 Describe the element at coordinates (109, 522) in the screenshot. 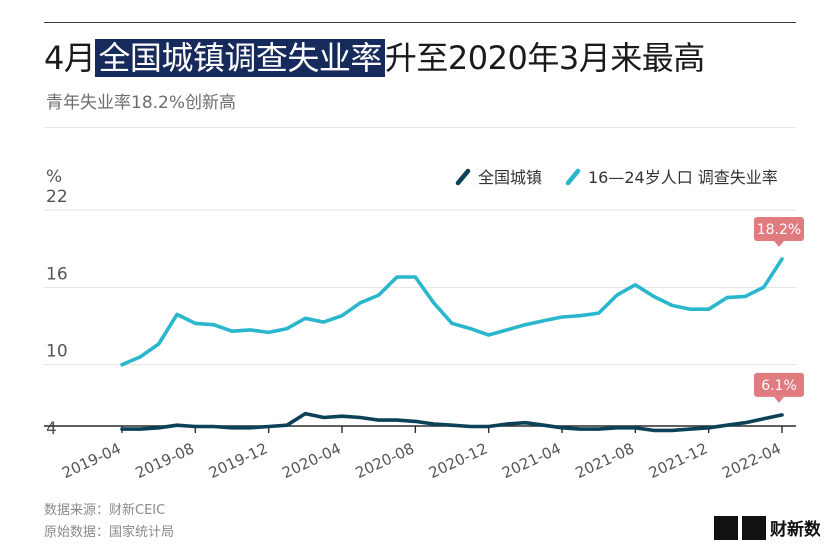

I see `source-note: 数据来源：财新CEIC 原始数据：国家统计局` at that location.